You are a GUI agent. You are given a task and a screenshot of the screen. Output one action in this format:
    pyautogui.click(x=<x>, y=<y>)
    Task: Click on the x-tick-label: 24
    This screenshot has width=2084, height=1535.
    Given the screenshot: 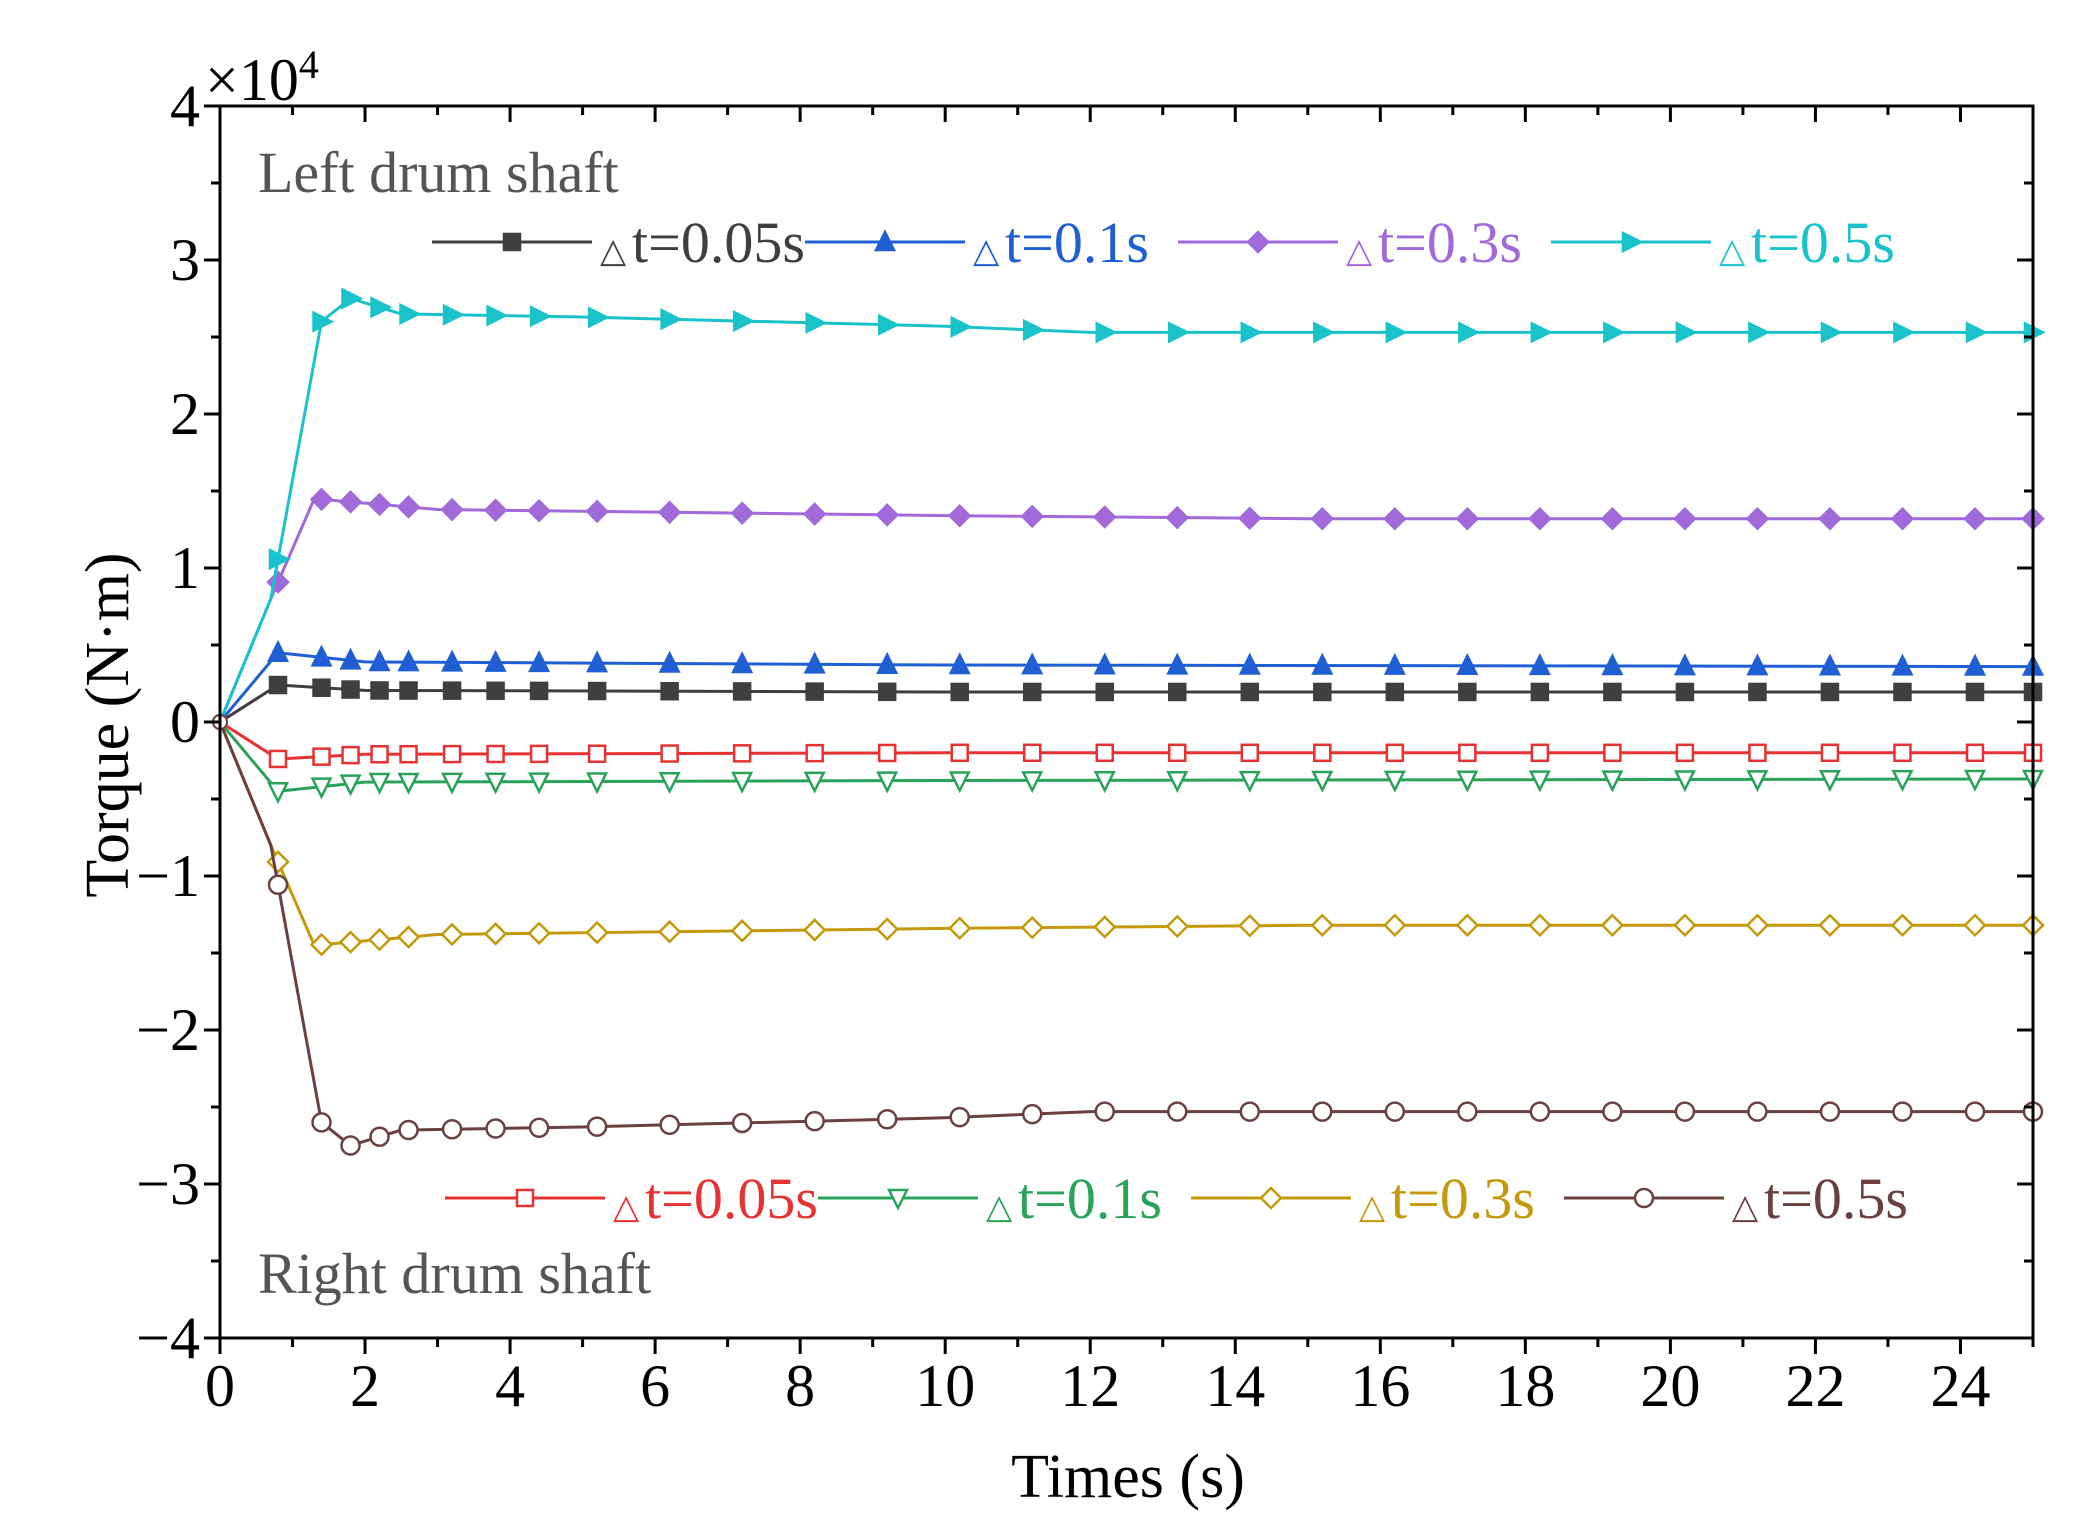 What is the action you would take?
    pyautogui.click(x=1960, y=1386)
    